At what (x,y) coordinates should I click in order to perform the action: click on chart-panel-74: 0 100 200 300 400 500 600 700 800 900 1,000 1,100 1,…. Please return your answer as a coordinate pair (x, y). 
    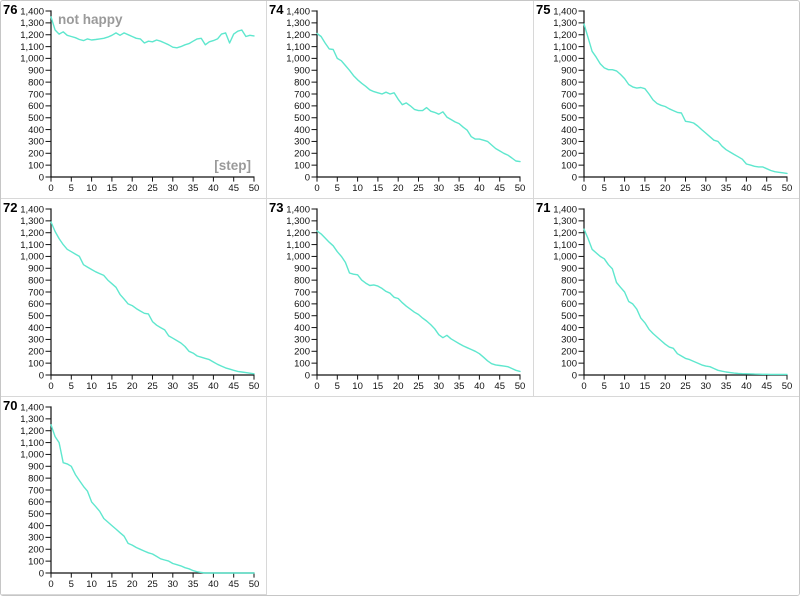
    Looking at the image, I should click on (400, 100).